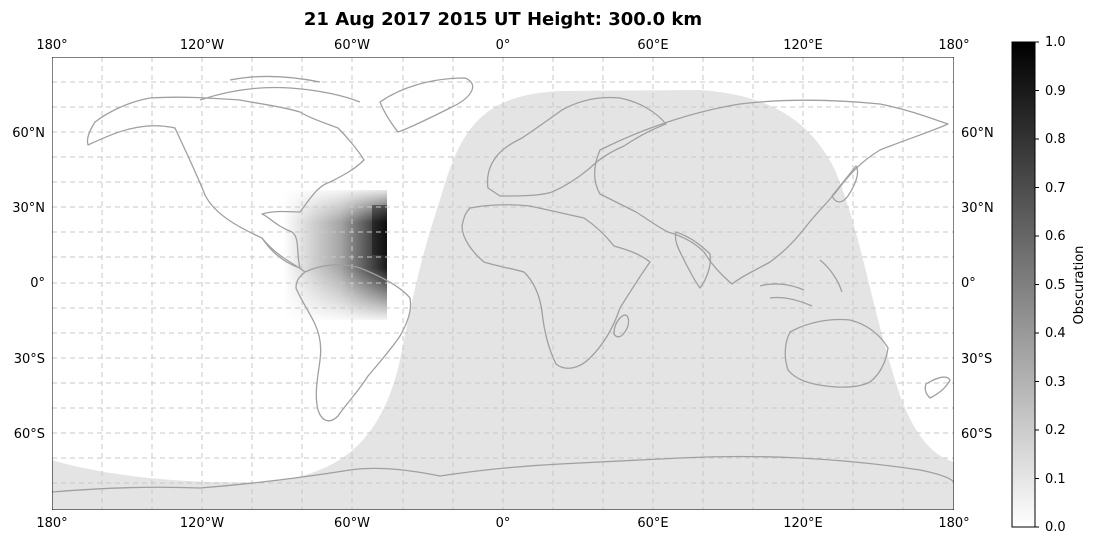  I want to click on lon-label-top: 120°W, so click(202, 45).